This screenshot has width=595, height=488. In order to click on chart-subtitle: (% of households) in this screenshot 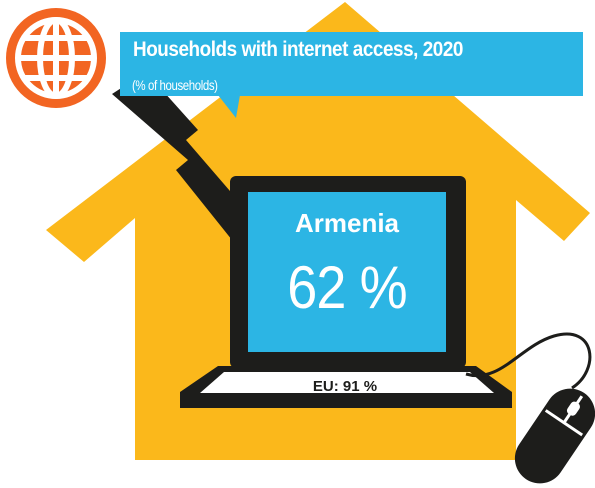, I will do `click(175, 85)`.